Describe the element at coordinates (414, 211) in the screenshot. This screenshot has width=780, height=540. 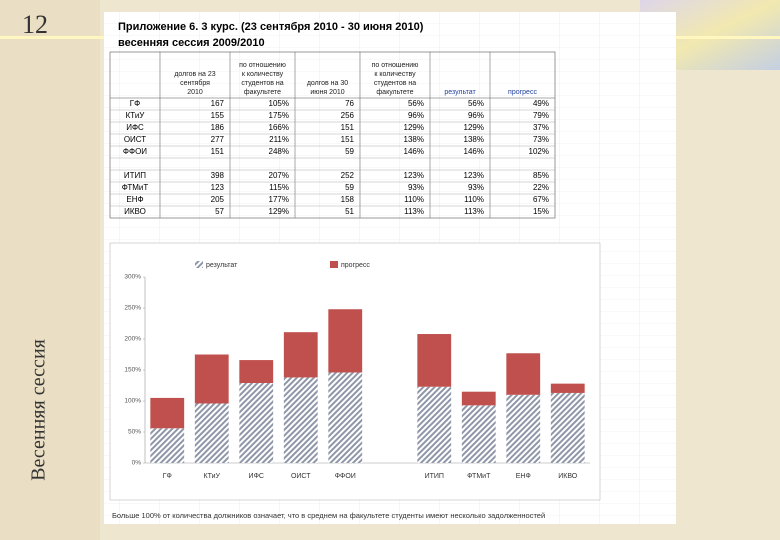
I see `table-cell: 113%` at that location.